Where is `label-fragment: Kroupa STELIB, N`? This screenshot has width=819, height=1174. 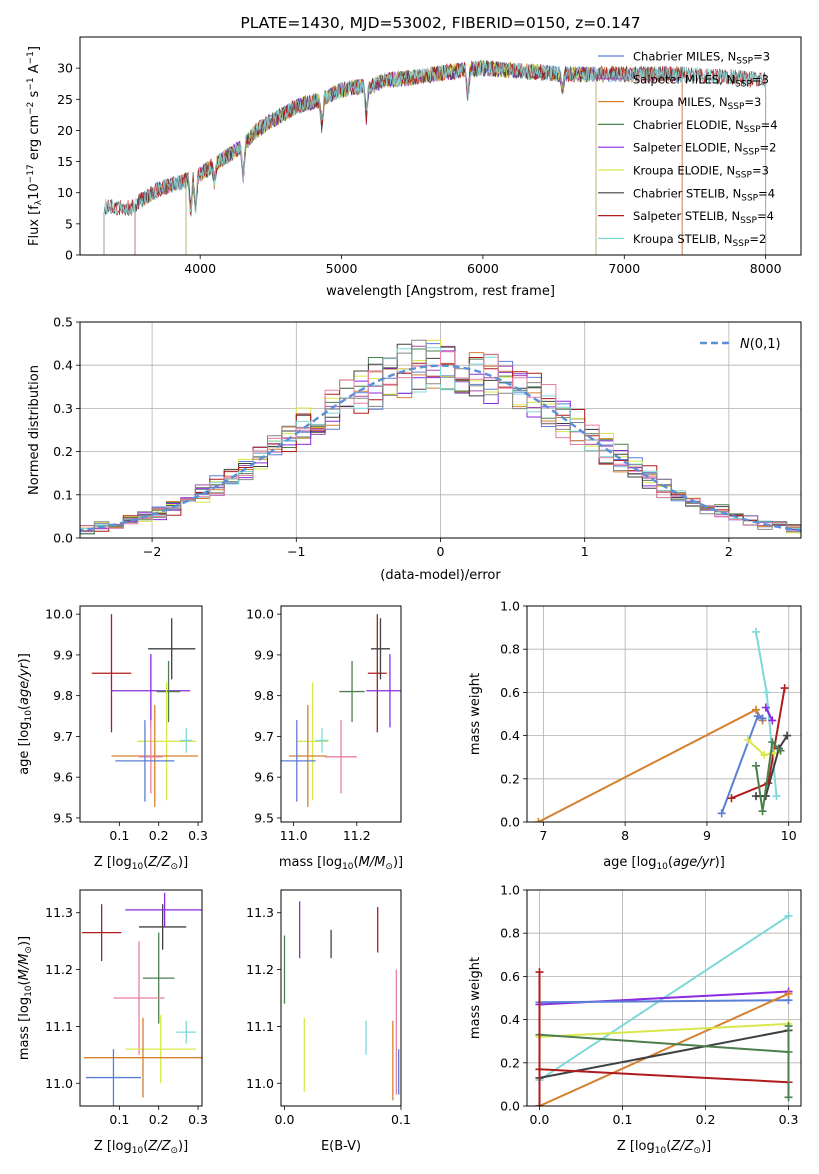 label-fragment: Kroupa STELIB, N is located at coordinates (683, 239).